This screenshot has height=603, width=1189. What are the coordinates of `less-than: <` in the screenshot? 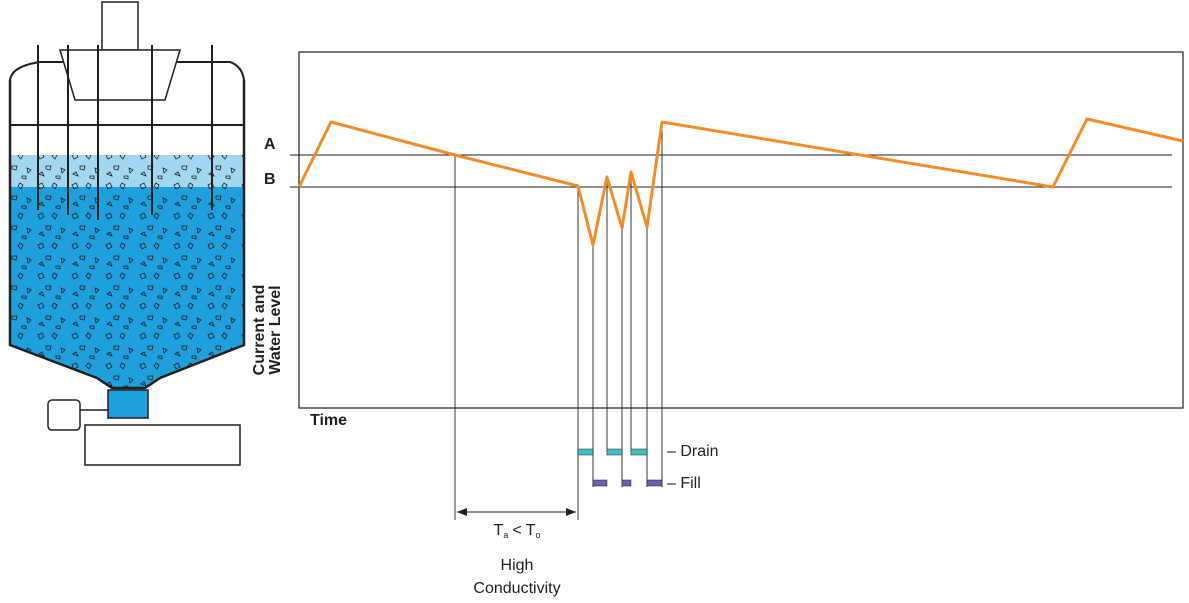 It's located at (516, 530).